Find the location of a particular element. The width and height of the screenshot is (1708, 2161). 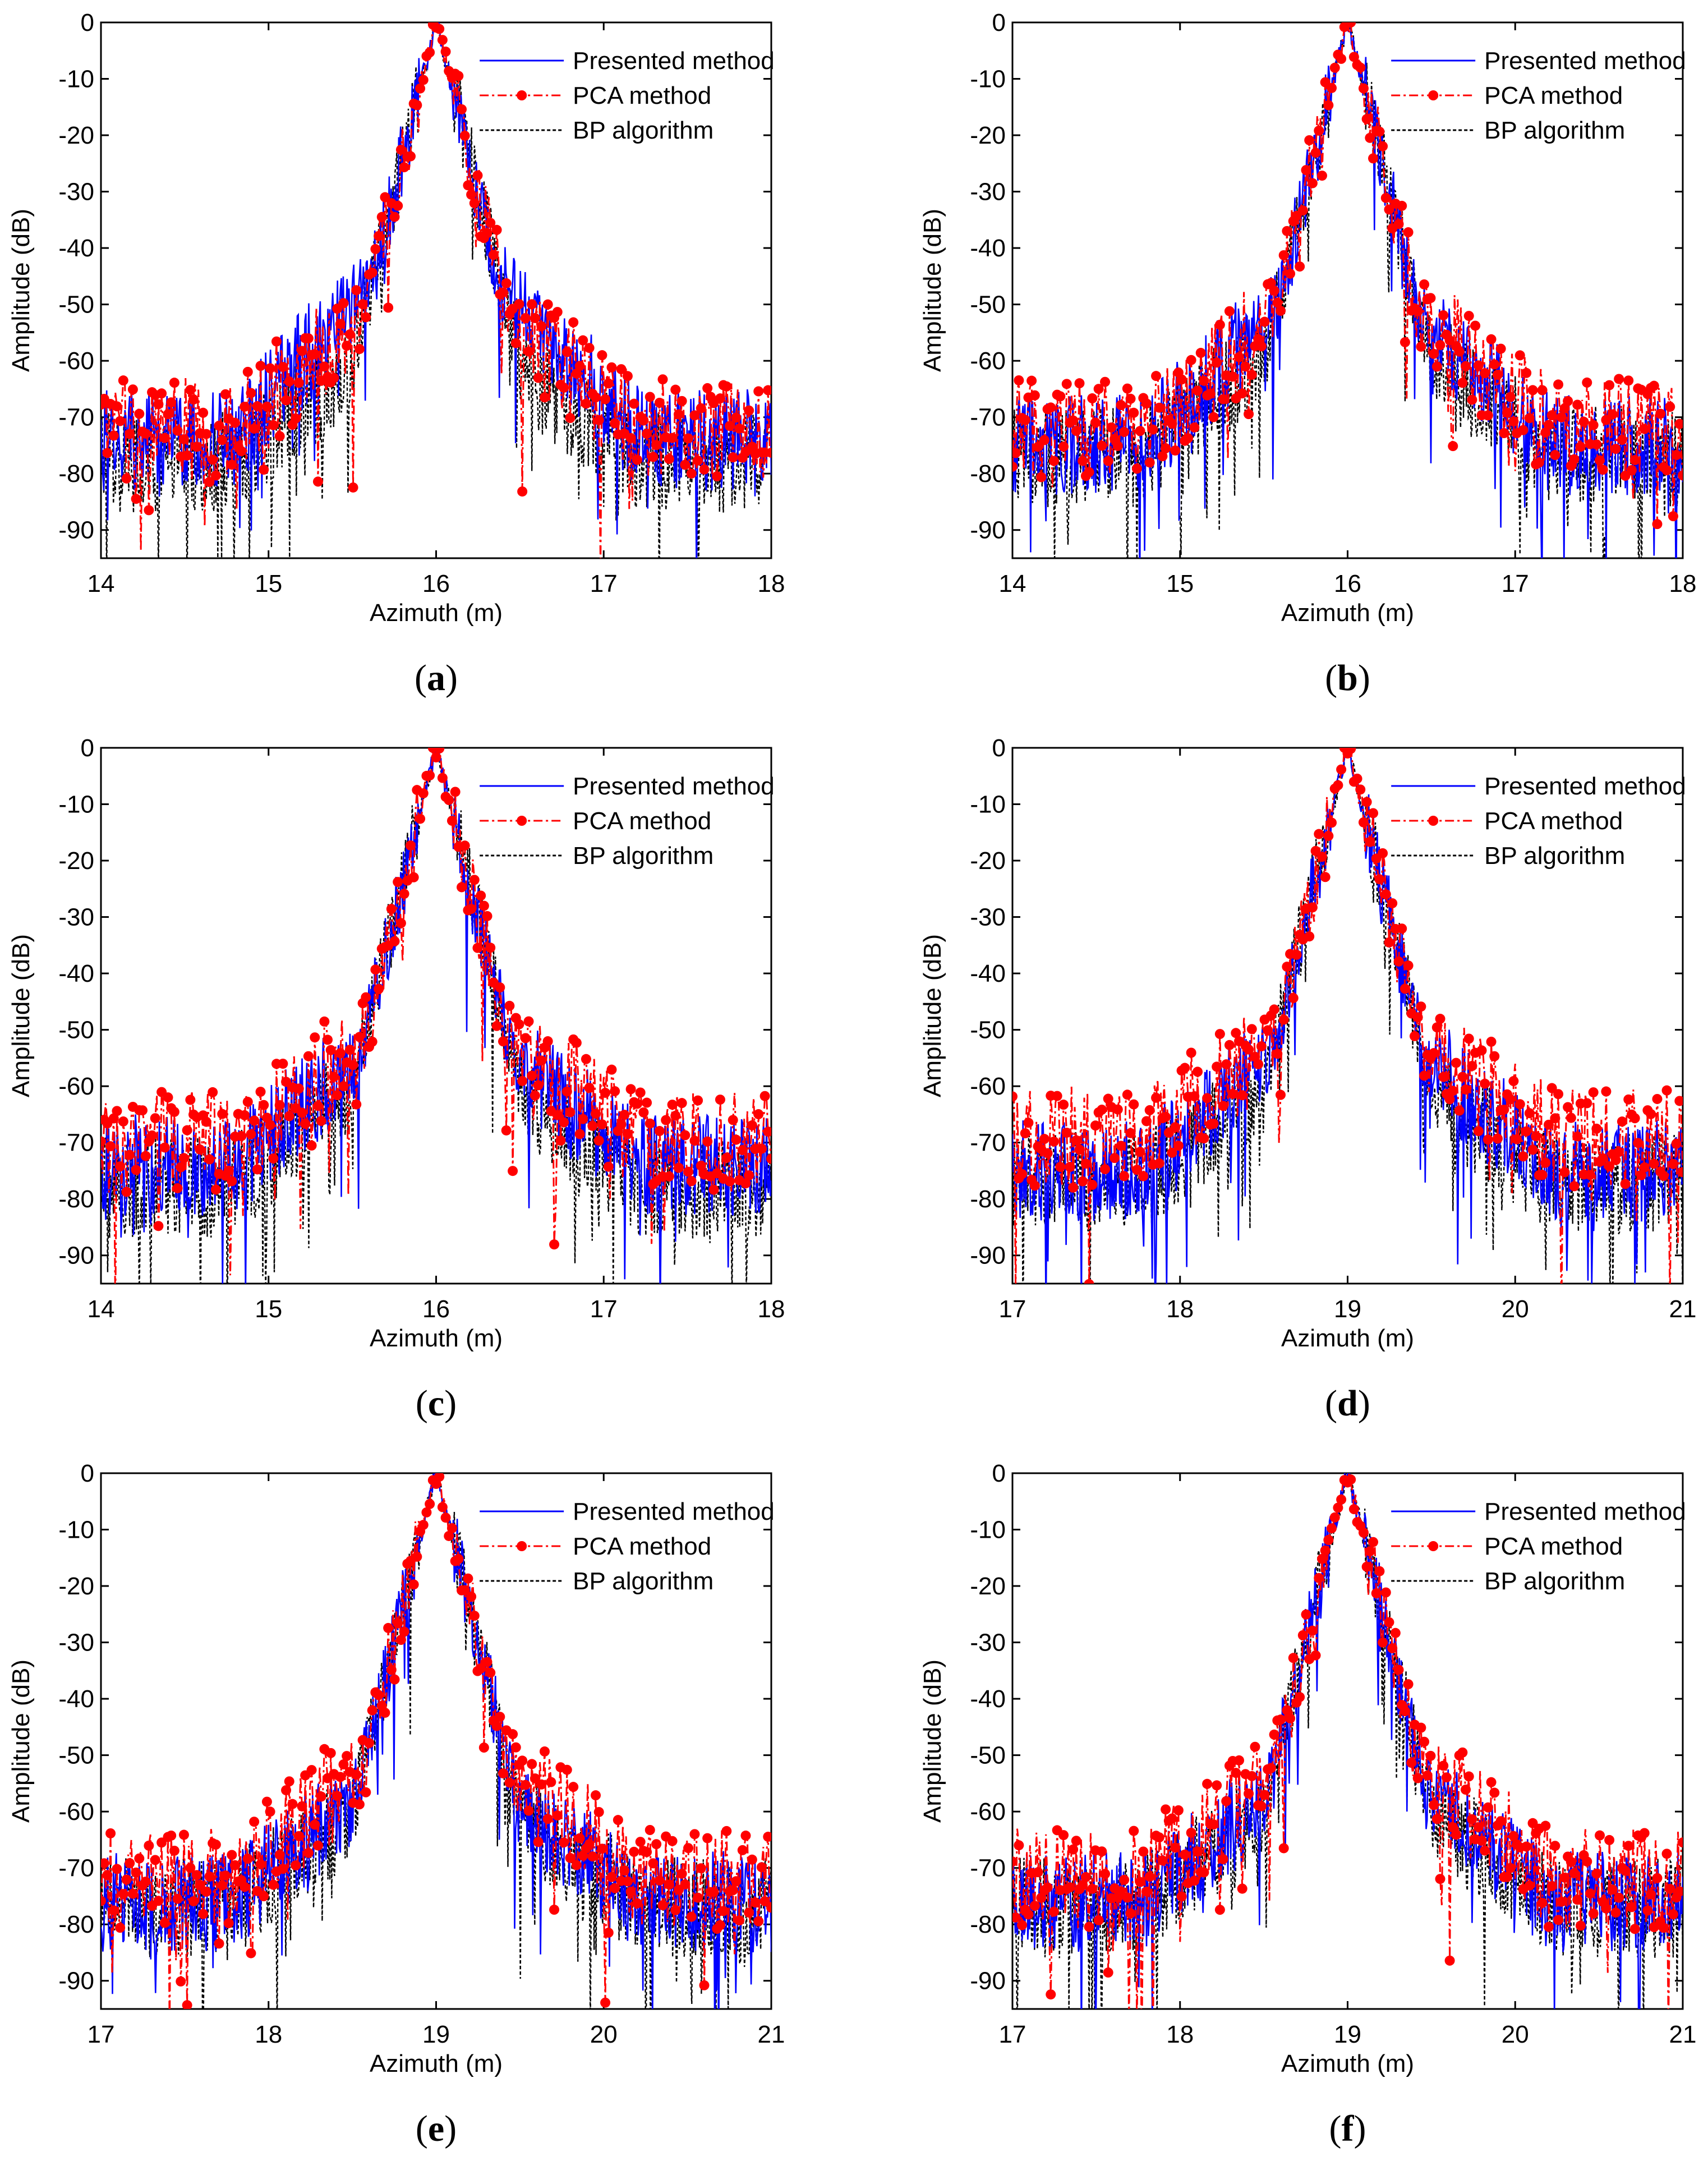

y-tick-label: -90 is located at coordinates (988, 1256).